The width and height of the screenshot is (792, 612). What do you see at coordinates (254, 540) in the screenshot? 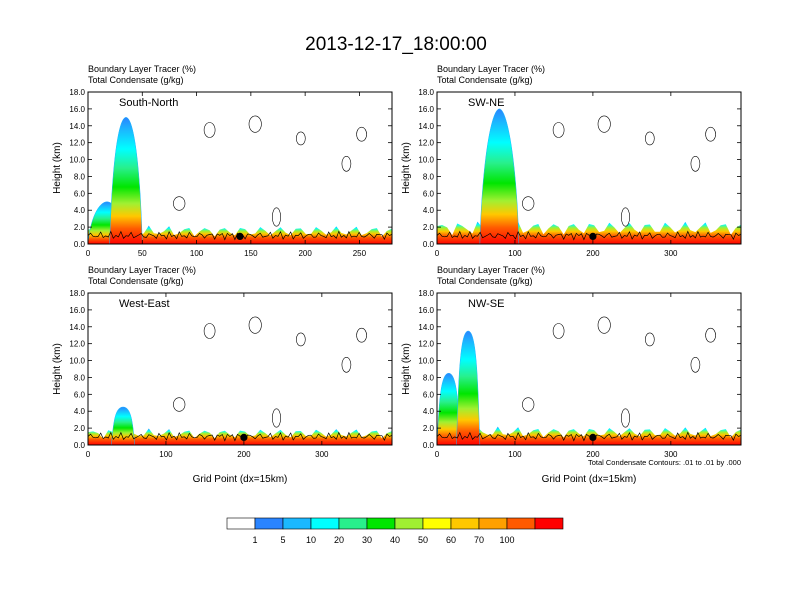
I see `colorbar-label: 1` at bounding box center [254, 540].